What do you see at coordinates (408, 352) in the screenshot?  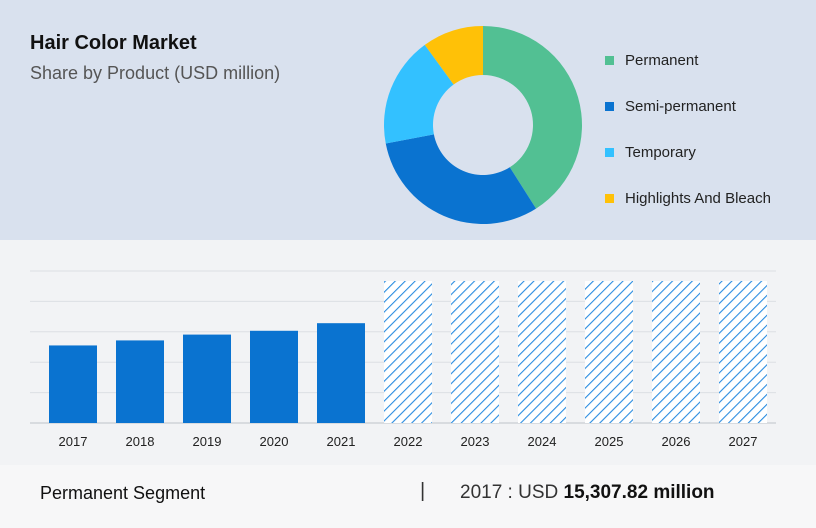 I see `forecast-bar-2022` at bounding box center [408, 352].